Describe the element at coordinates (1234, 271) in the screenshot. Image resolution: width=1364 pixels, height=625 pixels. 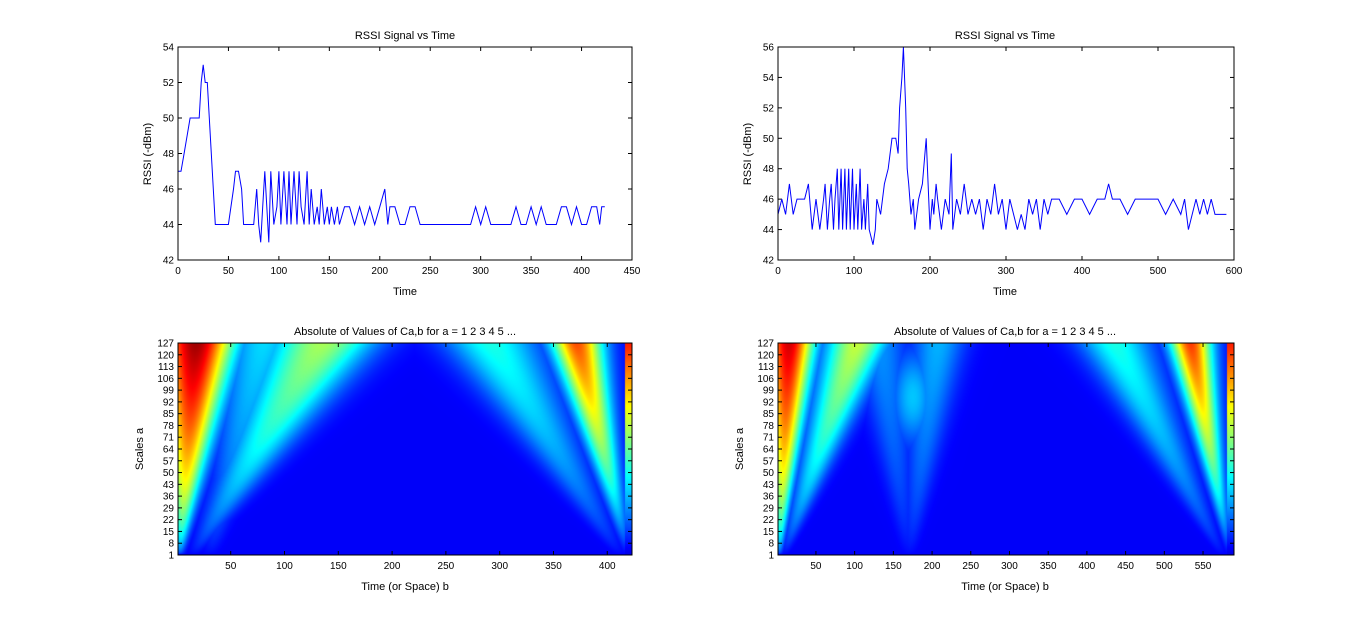
I see `x-tick-label: 600` at that location.